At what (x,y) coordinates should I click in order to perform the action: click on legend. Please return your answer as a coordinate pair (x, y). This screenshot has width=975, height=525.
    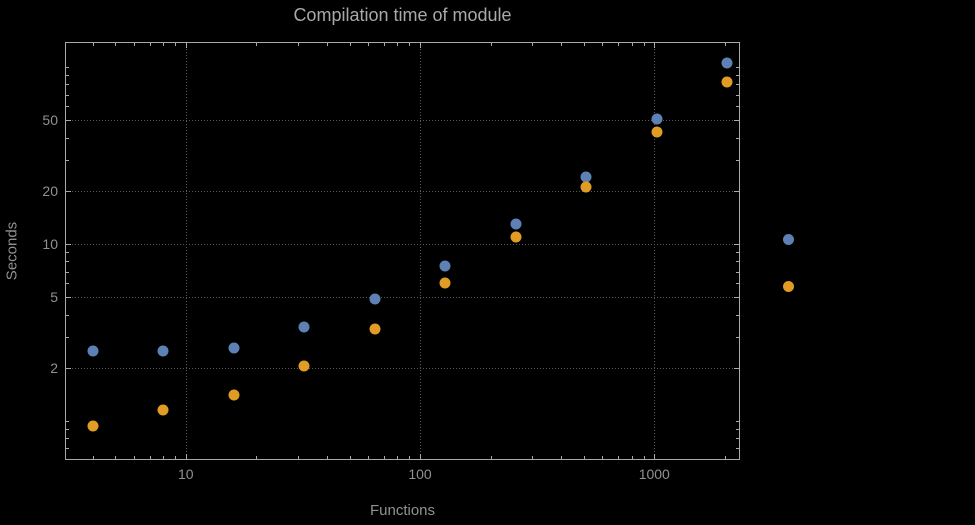
    Looking at the image, I should click on (793, 269).